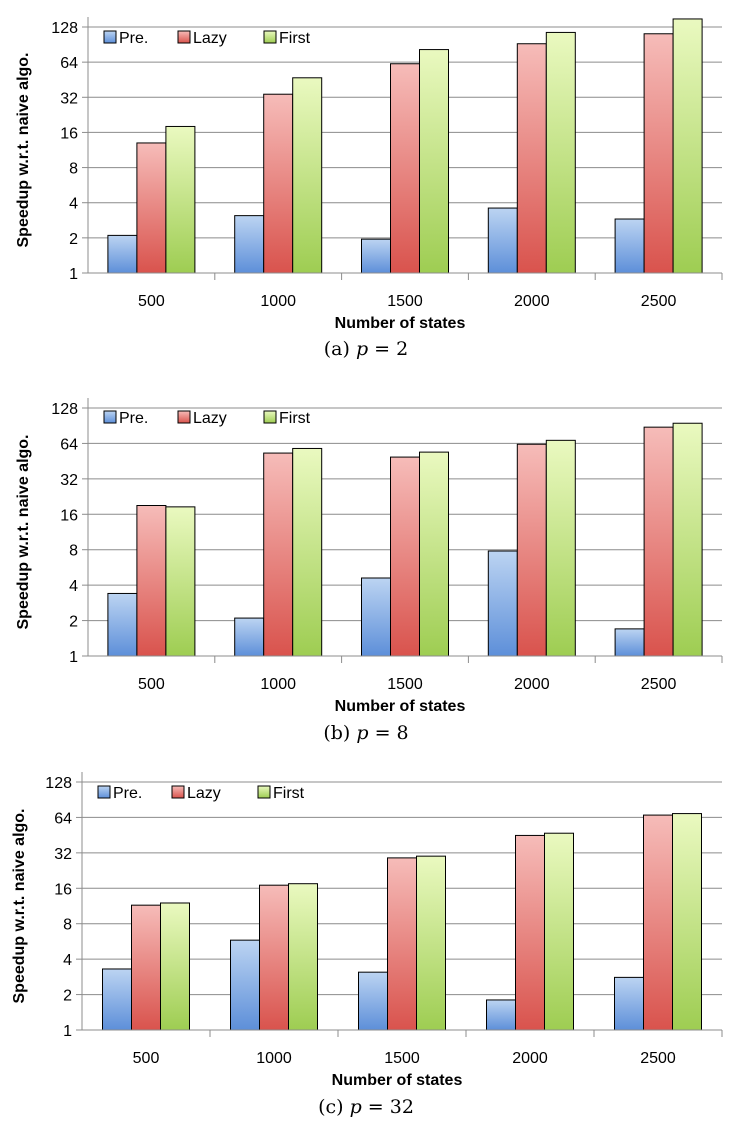 This screenshot has height=1127, width=732. I want to click on caption-value: = 32, so click(388, 1107).